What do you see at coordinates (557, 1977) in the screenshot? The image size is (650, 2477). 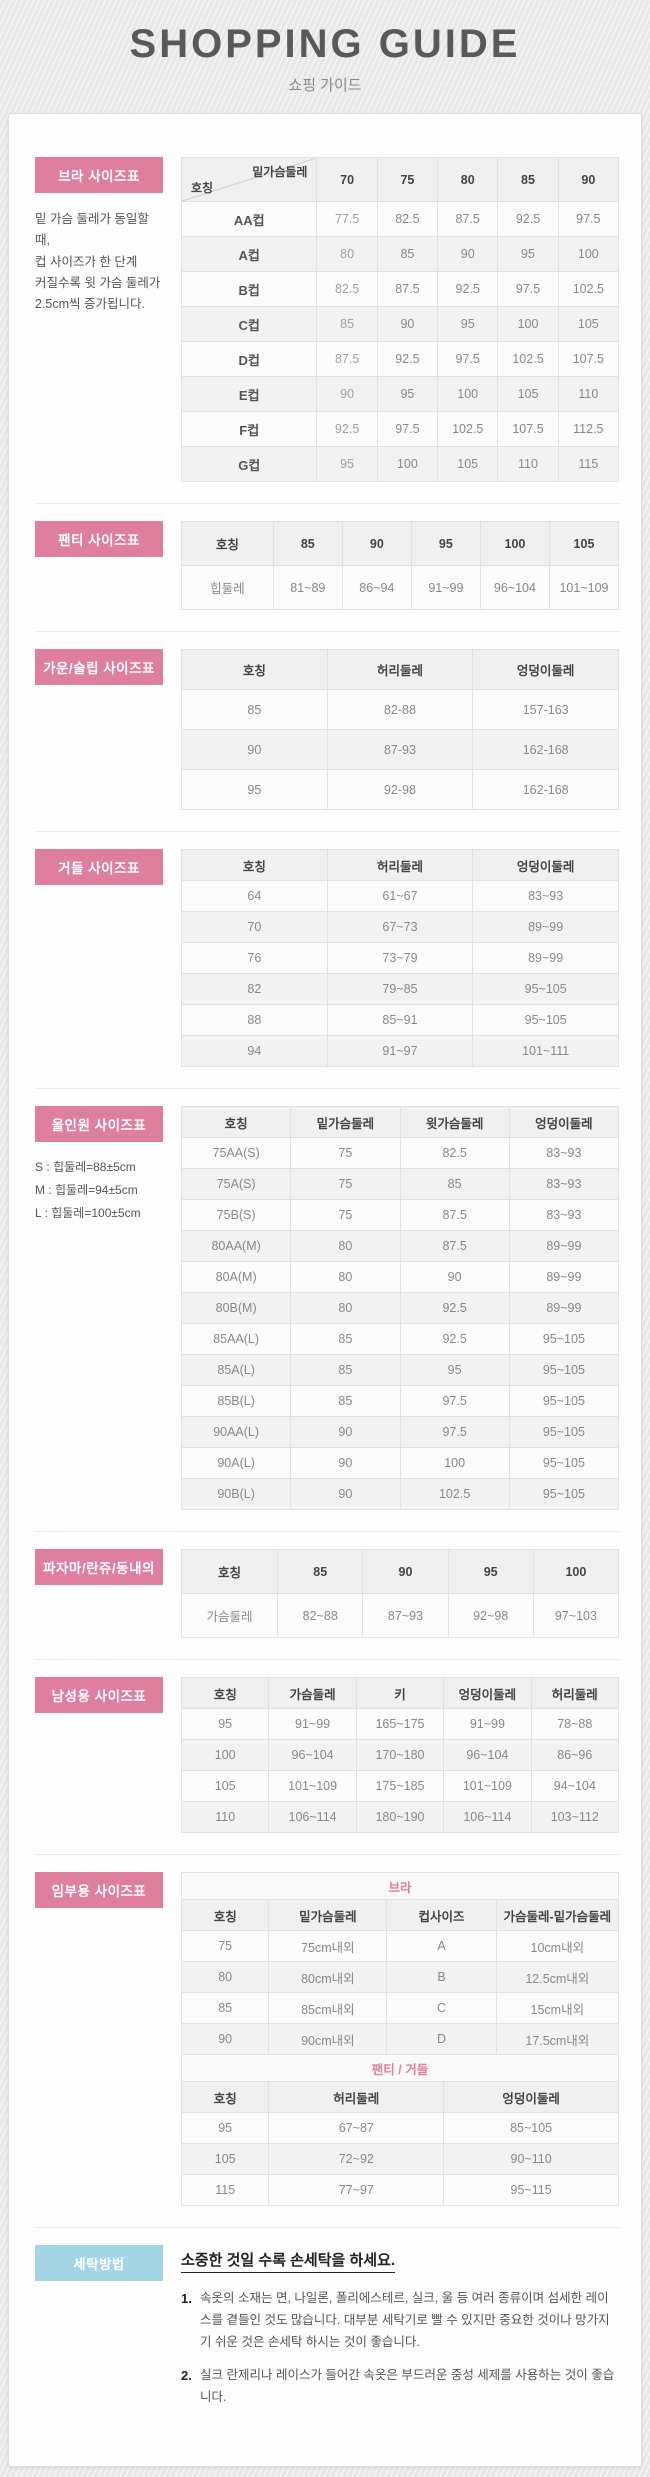 I see `table-cell: 12.5cm내외` at bounding box center [557, 1977].